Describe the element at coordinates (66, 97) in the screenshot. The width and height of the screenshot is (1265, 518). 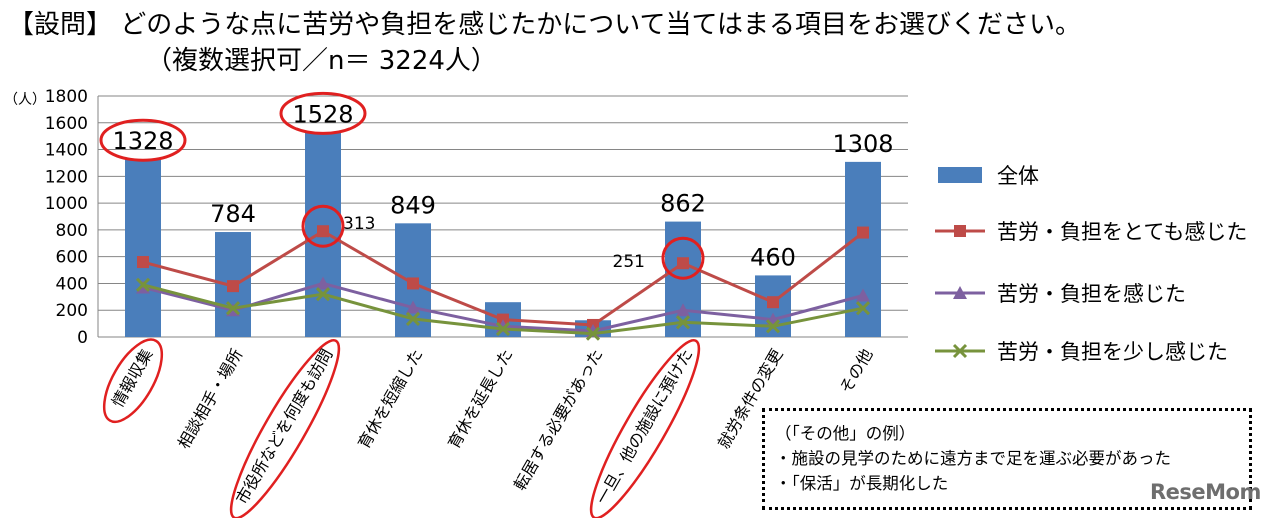
I see `y-tick-label: 1800` at that location.